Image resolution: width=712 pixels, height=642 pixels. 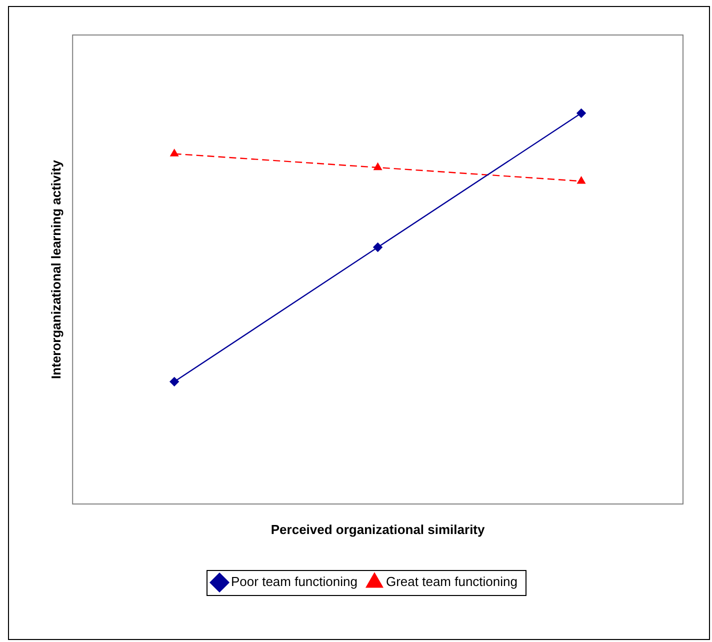 I want to click on y-axis-title: Interorganizational learning activity, so click(x=56, y=269).